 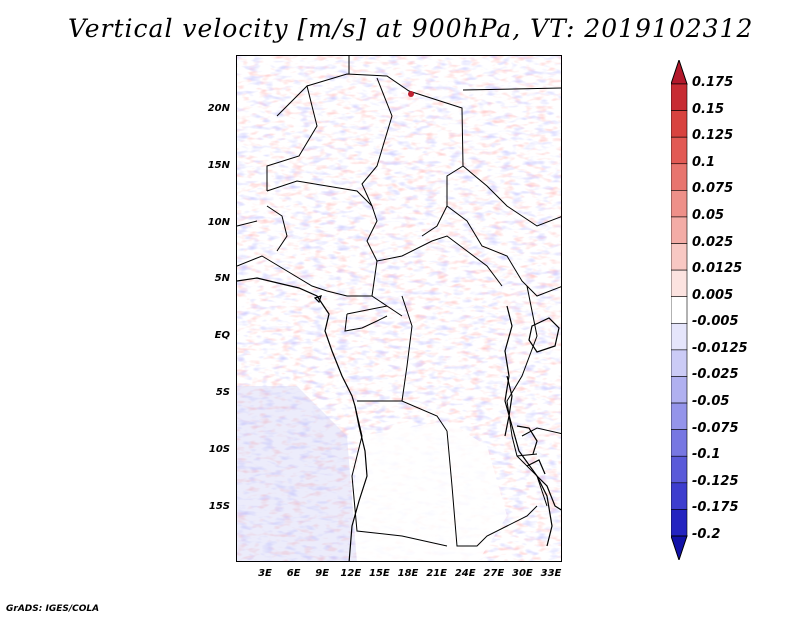 What do you see at coordinates (293, 573) in the screenshot?
I see `lon-tick-label: 6E` at bounding box center [293, 573].